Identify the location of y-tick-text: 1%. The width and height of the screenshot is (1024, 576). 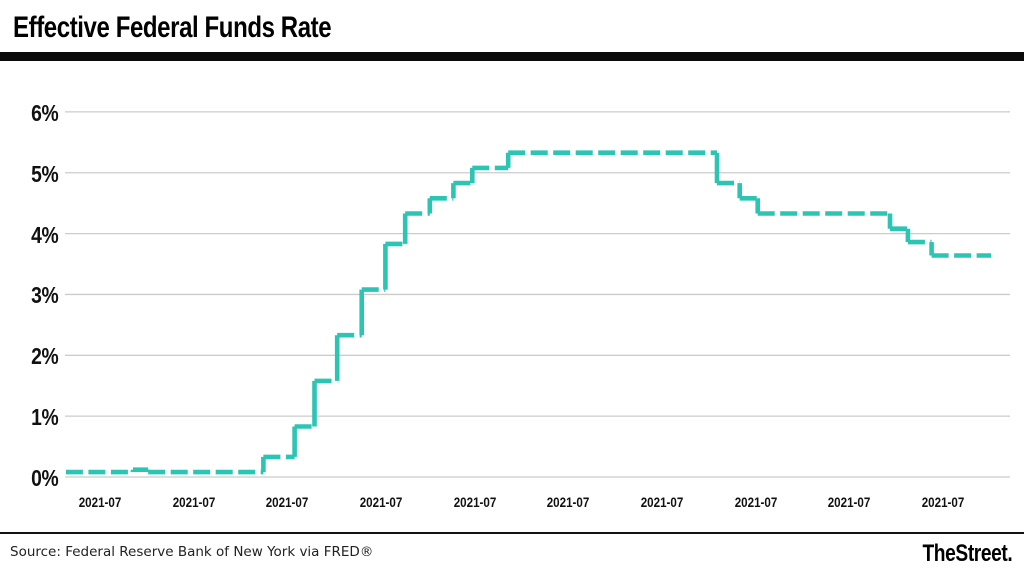
(44, 417).